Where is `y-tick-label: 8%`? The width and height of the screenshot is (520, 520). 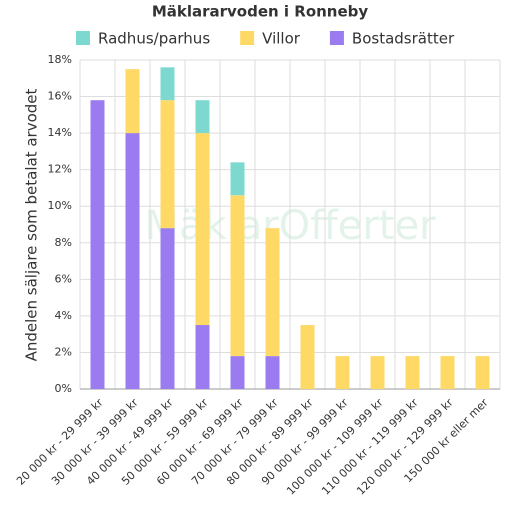 y-tick-label: 8% is located at coordinates (63, 242).